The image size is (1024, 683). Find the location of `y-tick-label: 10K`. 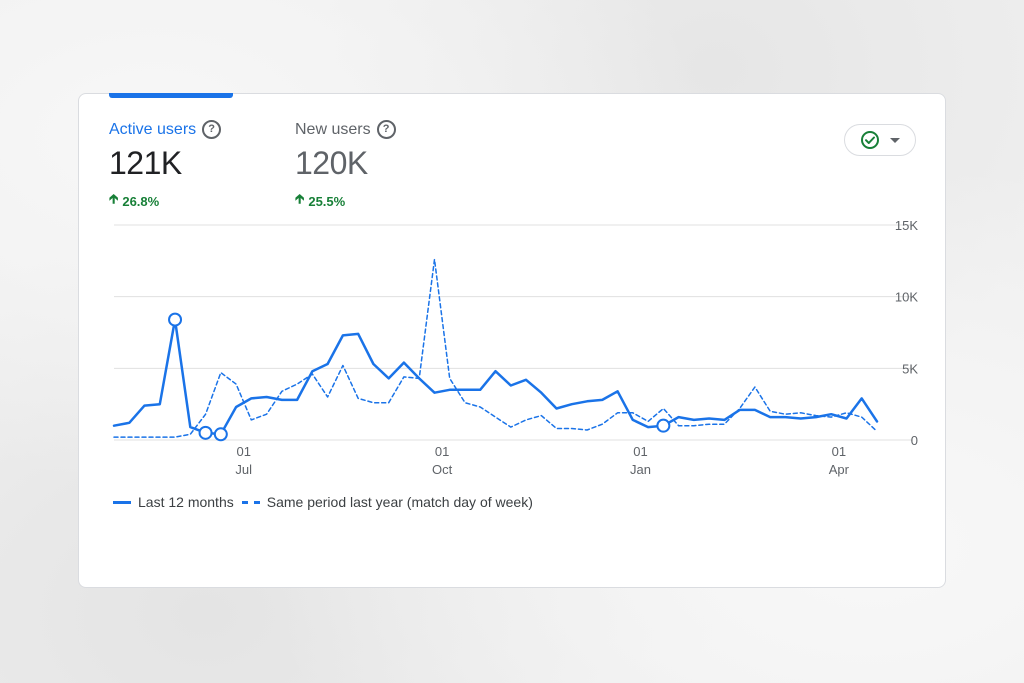

y-tick-label: 10K is located at coordinates (906, 297).